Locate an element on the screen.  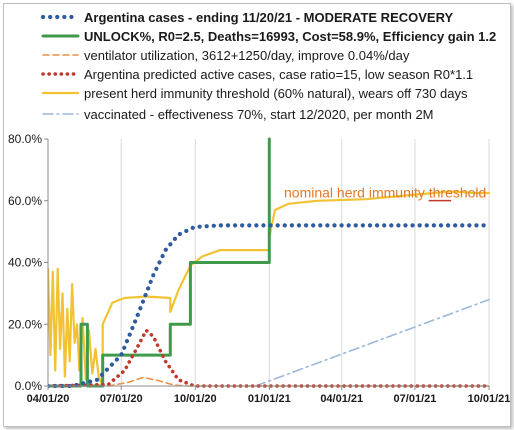
x-tick-label: 10/01/20 is located at coordinates (195, 399).